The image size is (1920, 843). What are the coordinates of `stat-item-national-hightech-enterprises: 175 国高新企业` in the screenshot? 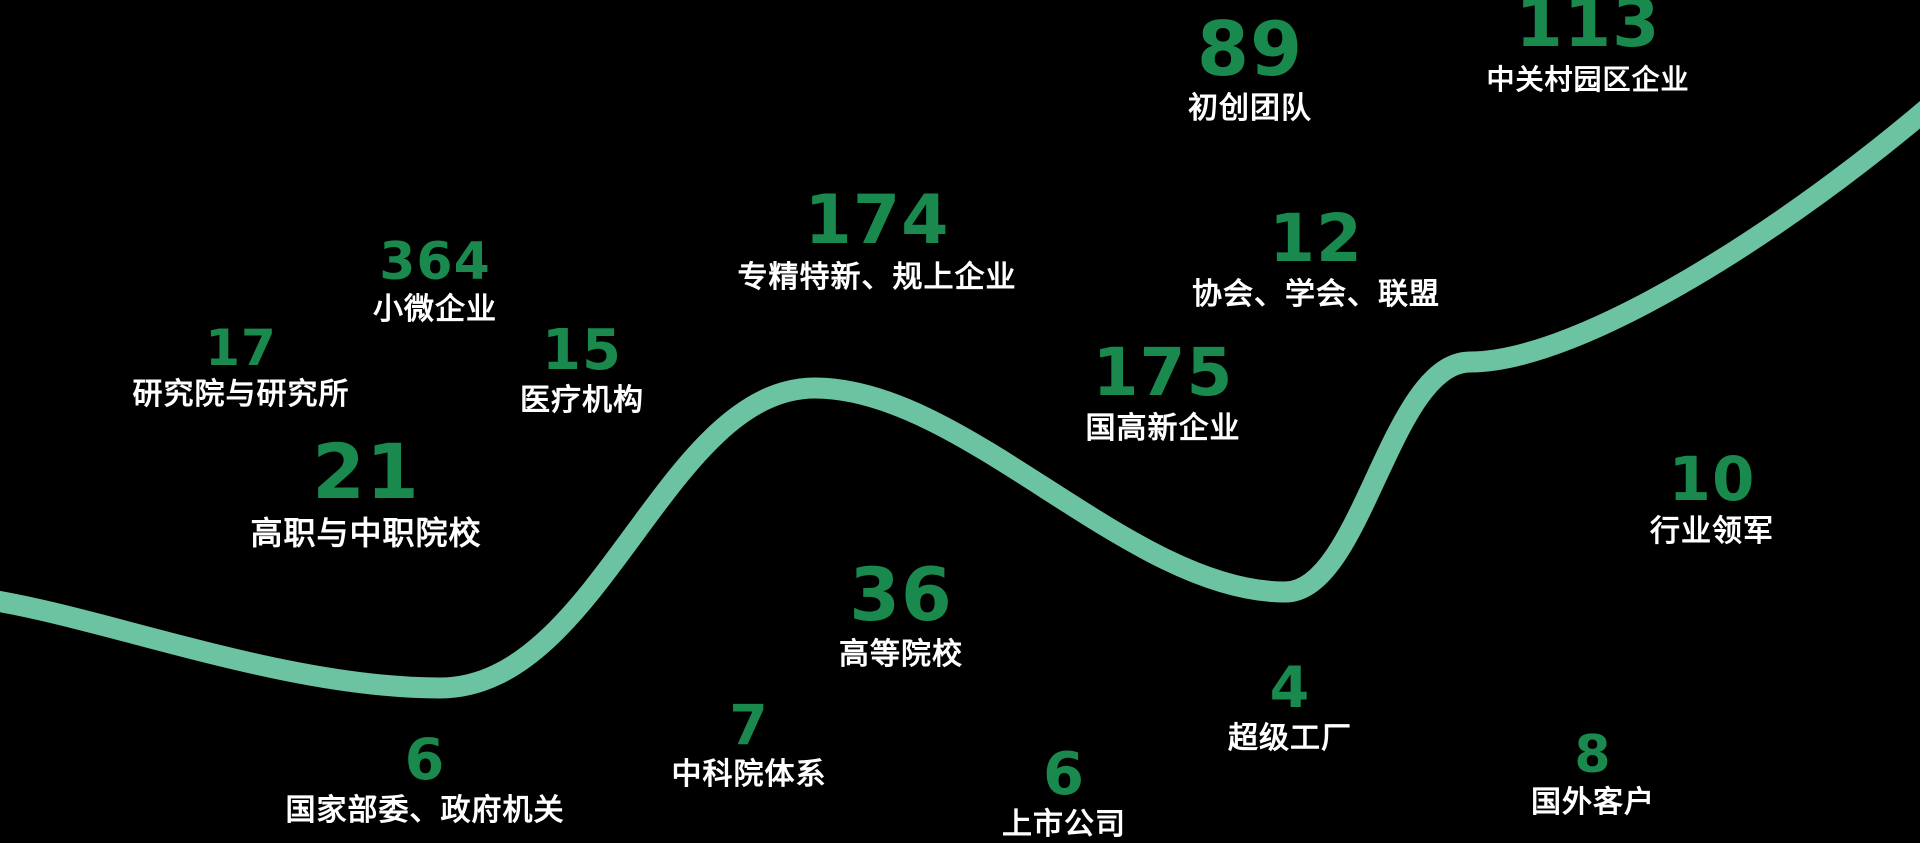 It's located at (1163, 390).